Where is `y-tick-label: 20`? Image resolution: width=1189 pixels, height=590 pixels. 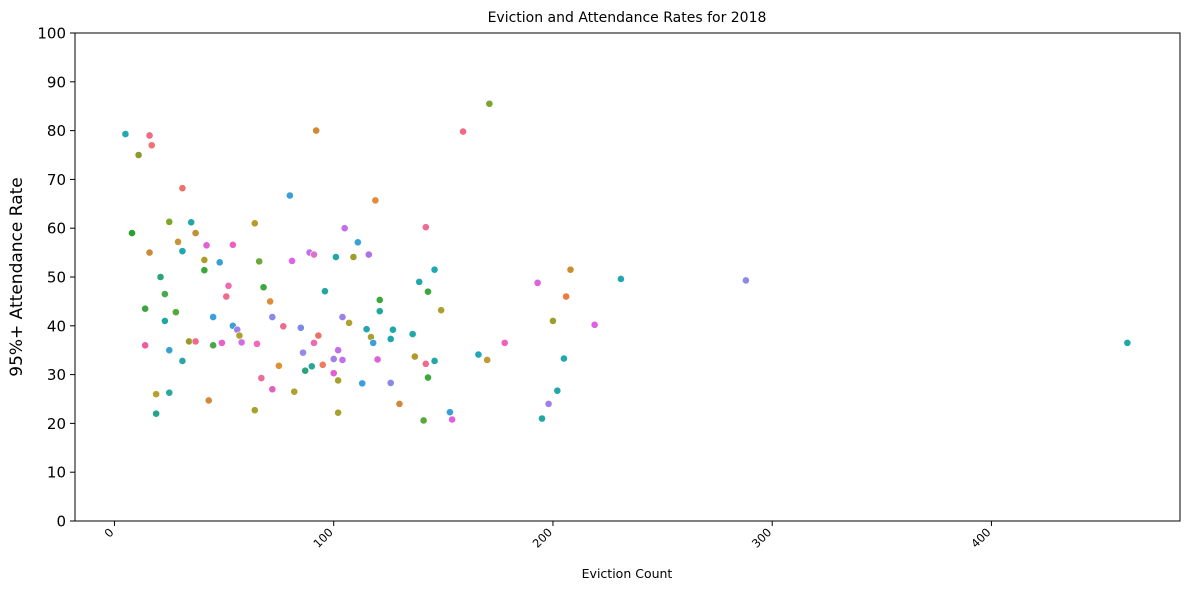 y-tick-label: 20 is located at coordinates (56, 424).